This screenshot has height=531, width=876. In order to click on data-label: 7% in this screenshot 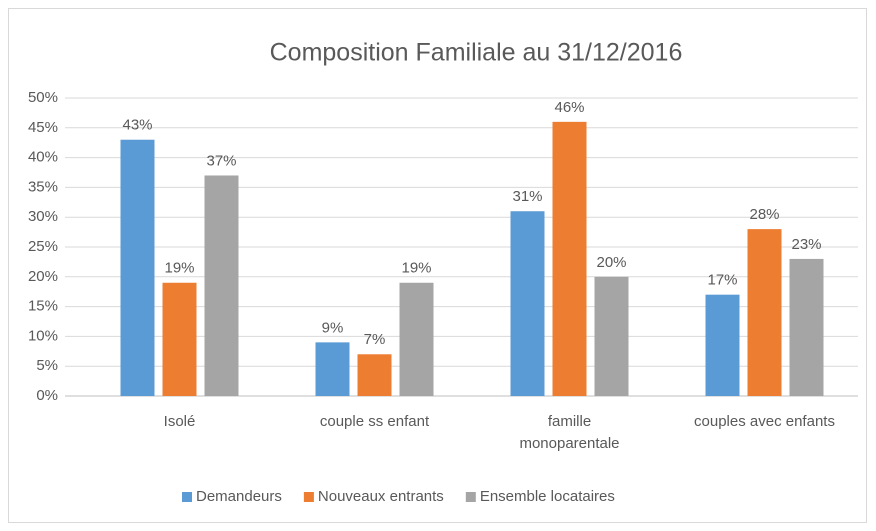, I will do `click(375, 339)`.